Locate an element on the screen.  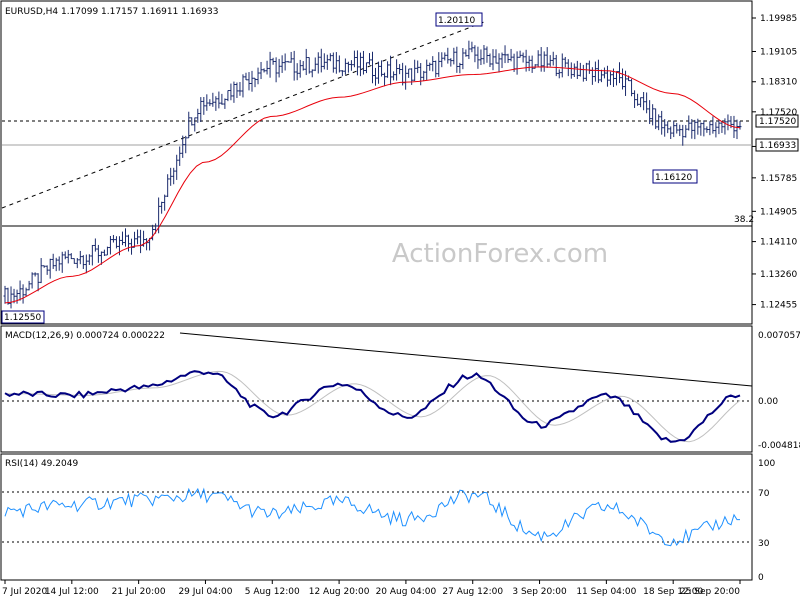
time-tick-label: 20 Aug 04:00 is located at coordinates (406, 592).